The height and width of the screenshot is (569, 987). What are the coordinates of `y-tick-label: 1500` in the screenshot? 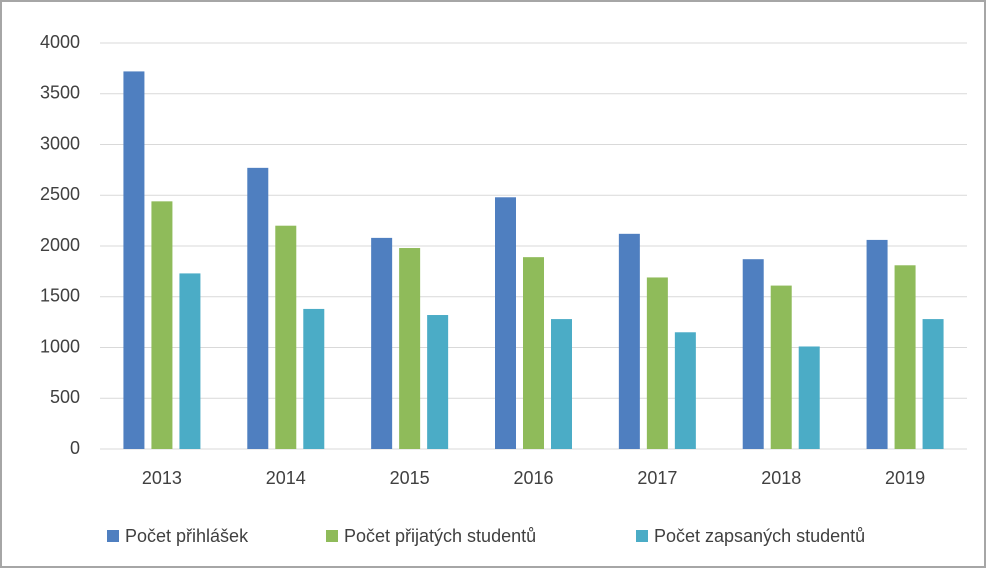 It's located at (60, 296).